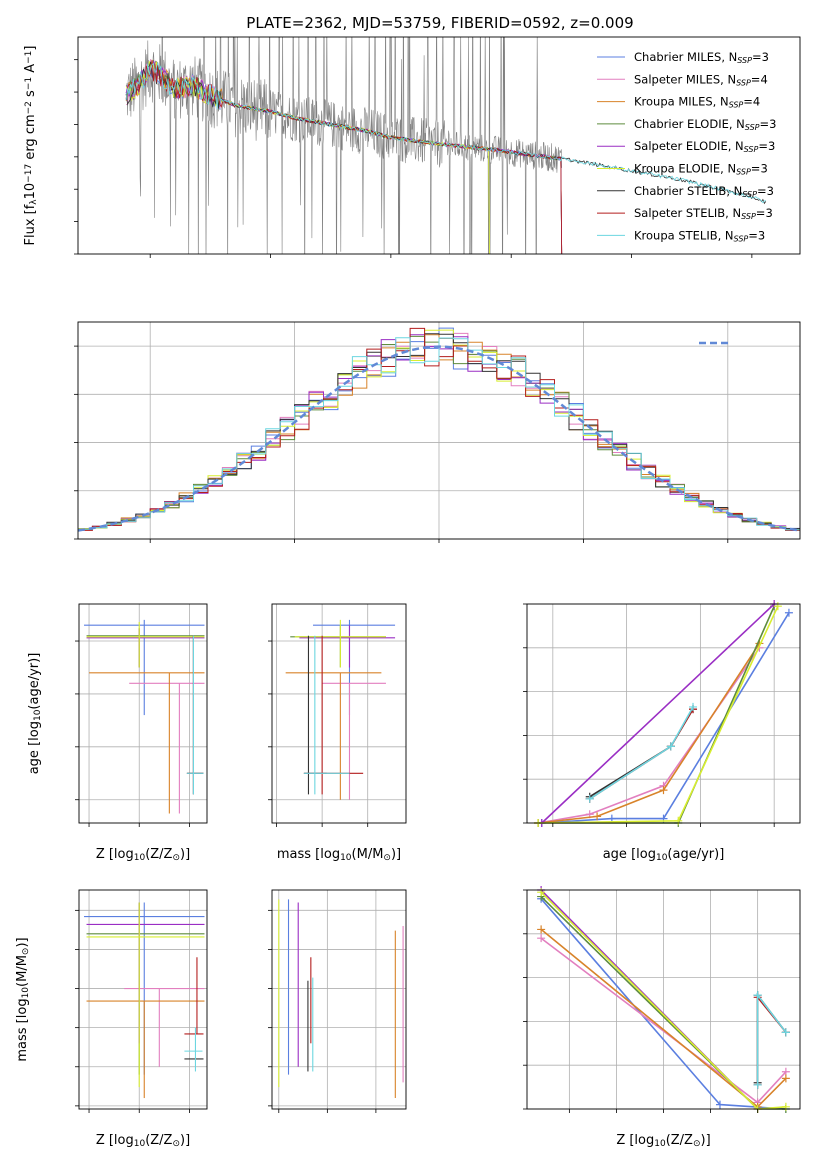 Image resolution: width=819 pixels, height=1170 pixels. Describe the element at coordinates (34, 202) in the screenshot. I see `label-part: λ` at that location.